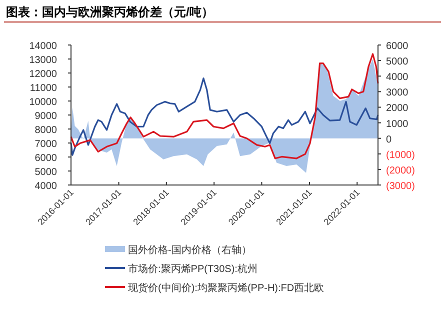 The height and width of the screenshot is (321, 445). What do you see at coordinates (190, 250) in the screenshot?
I see `legend-label: 国外价格-国内价格（右轴）` at bounding box center [190, 250].